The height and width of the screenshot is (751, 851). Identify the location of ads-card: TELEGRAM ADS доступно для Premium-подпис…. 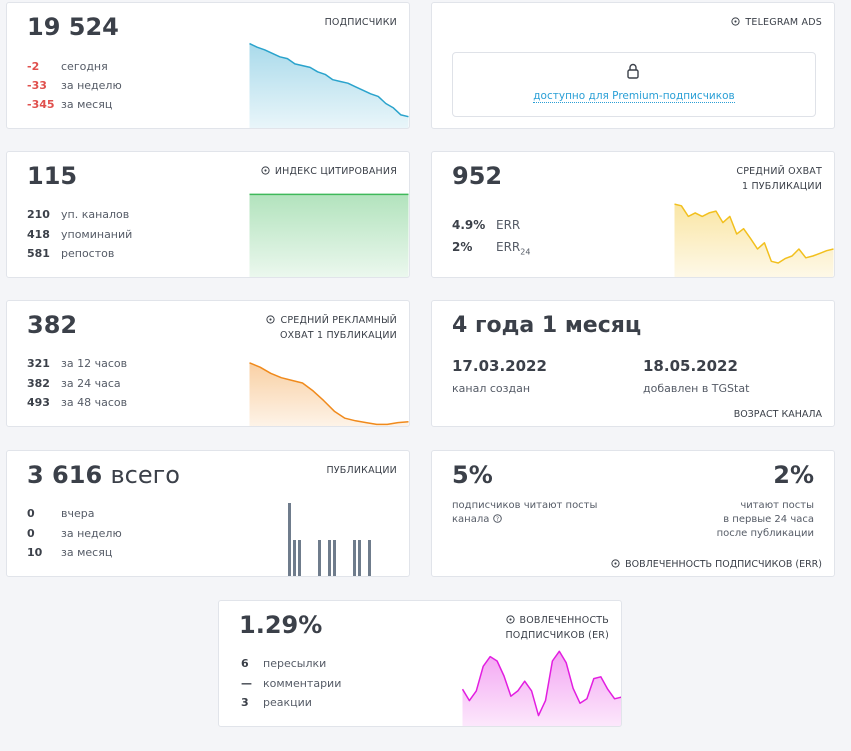
(633, 65).